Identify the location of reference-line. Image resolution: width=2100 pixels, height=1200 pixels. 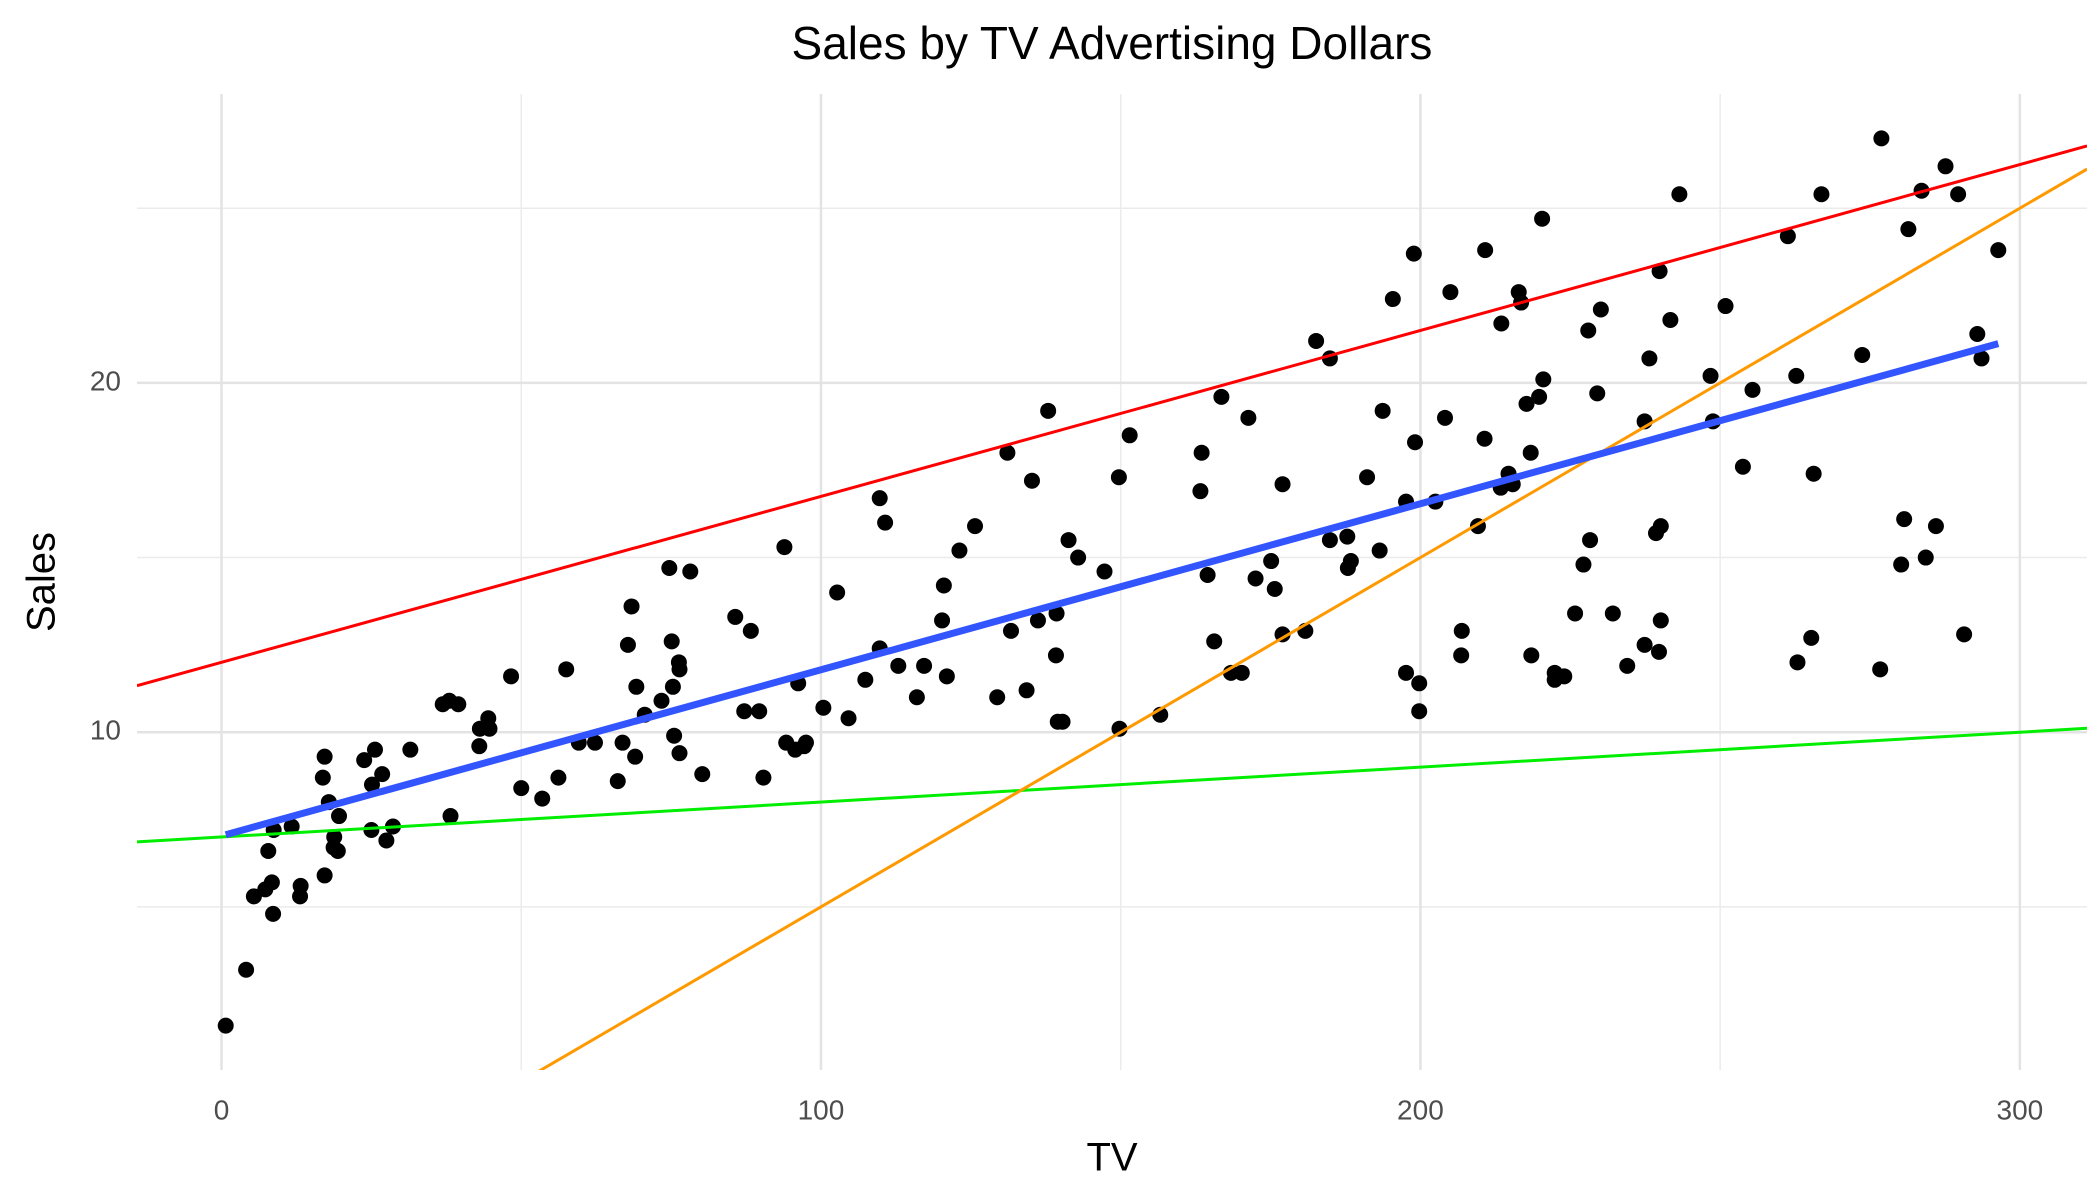
(1112, 785).